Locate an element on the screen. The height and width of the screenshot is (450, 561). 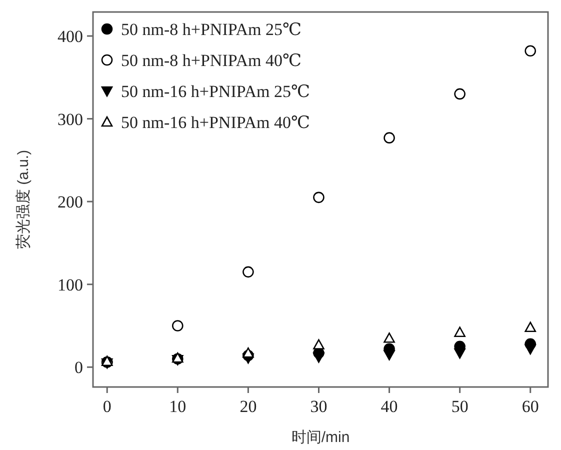
y-tick-label: 0 is located at coordinates (78, 368).